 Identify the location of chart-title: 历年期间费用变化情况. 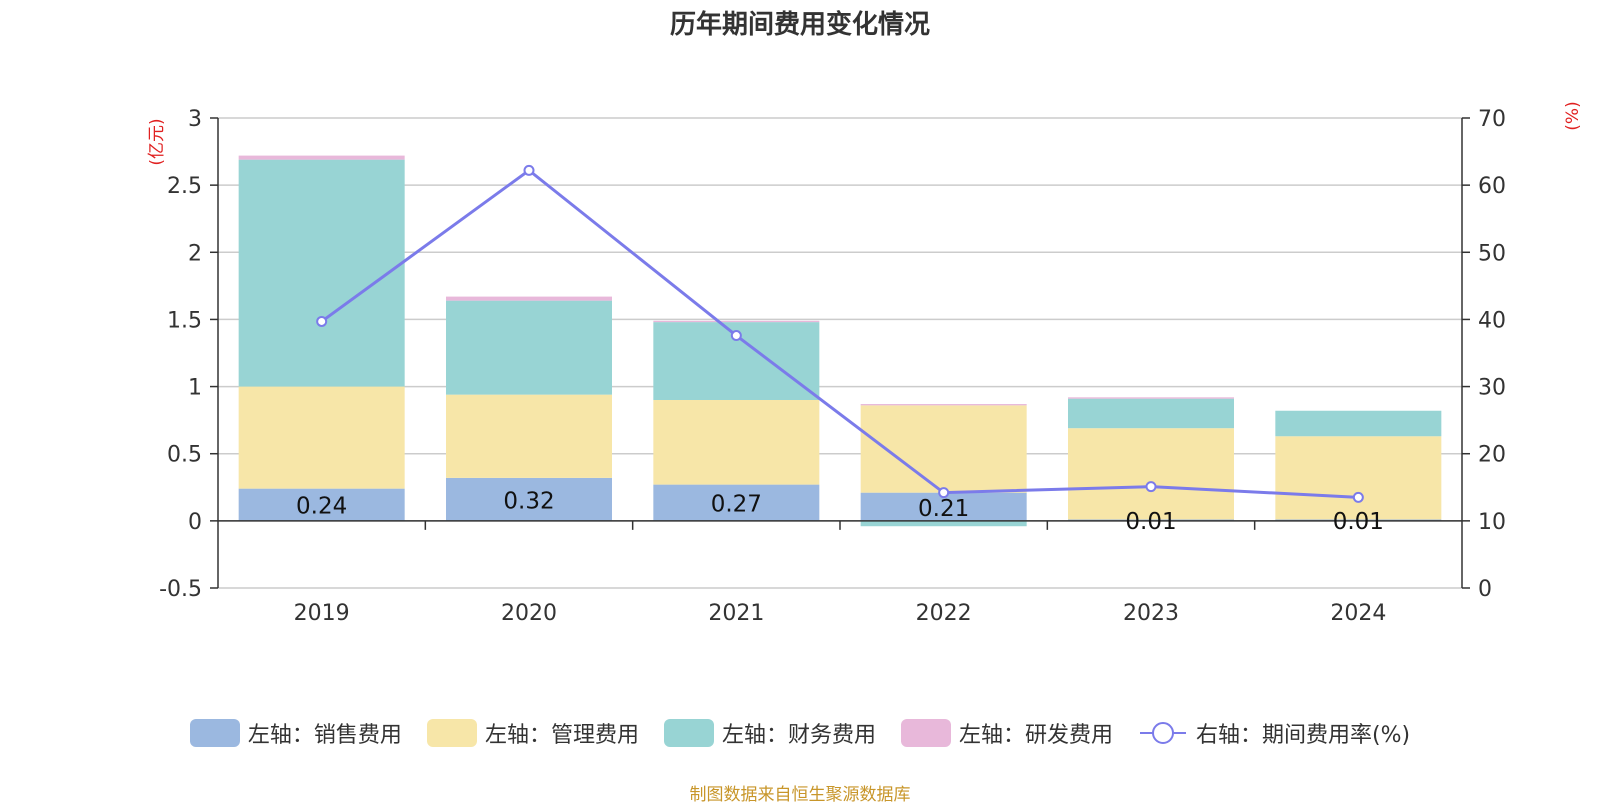
(799, 25).